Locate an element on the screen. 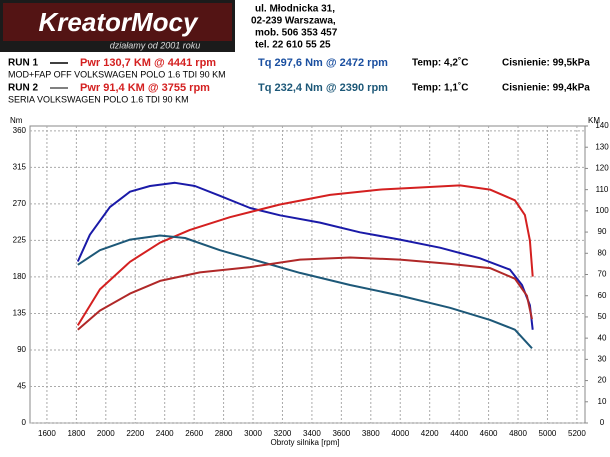  y2-tick-label: 50 is located at coordinates (602, 316).